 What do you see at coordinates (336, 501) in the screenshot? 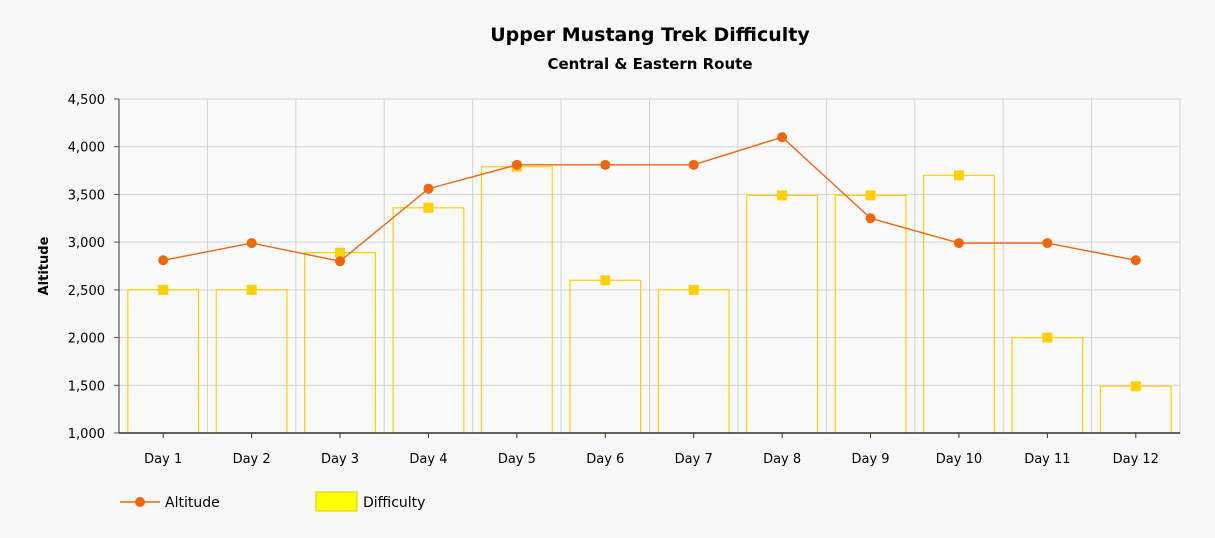
I see `legend-difficulty-swatch-icon` at bounding box center [336, 501].